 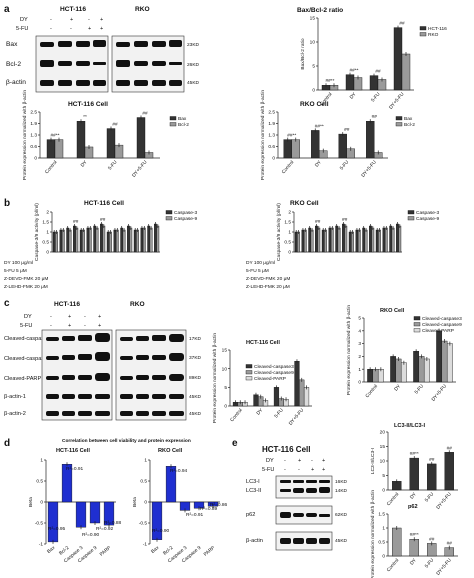 What do you see at coordinates (444, 567) in the screenshot?
I see `x-tick-label: DY+5-FU` at bounding box center [444, 567].